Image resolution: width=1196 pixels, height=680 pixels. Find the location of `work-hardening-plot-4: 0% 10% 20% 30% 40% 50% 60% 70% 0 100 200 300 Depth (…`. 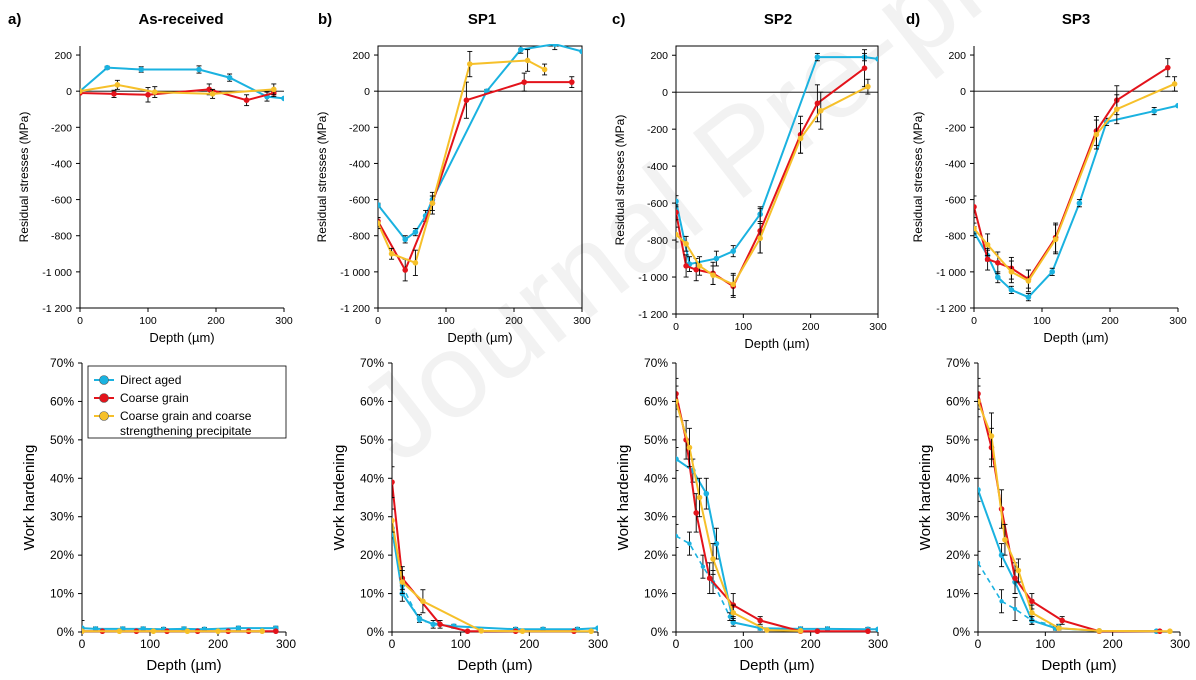

work-hardening-plot-4: 0% 10% 20% 30% 40% 50% 60% 70% 0 100 200 300 Depth (… is located at coordinates (1053, 515).